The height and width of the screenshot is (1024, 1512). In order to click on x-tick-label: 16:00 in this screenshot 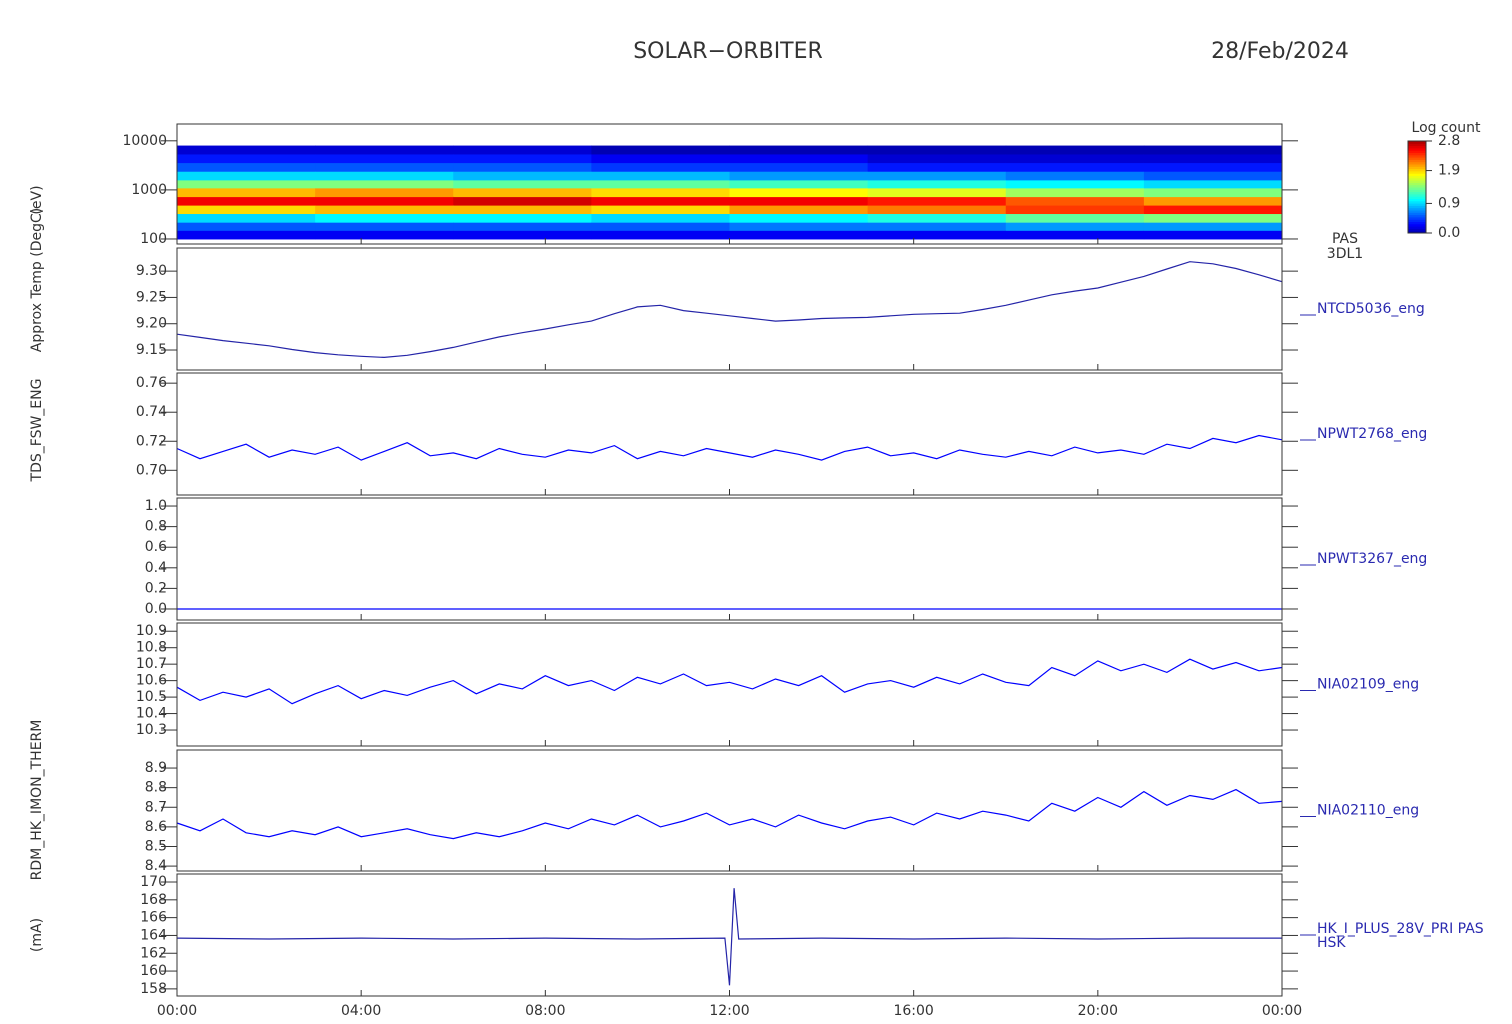, I will do `click(913, 1011)`.